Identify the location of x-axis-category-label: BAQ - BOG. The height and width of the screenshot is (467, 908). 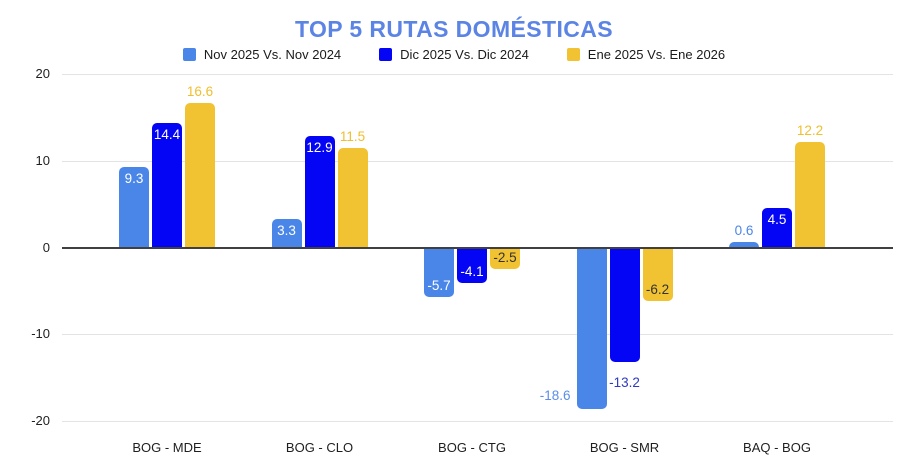
(777, 447).